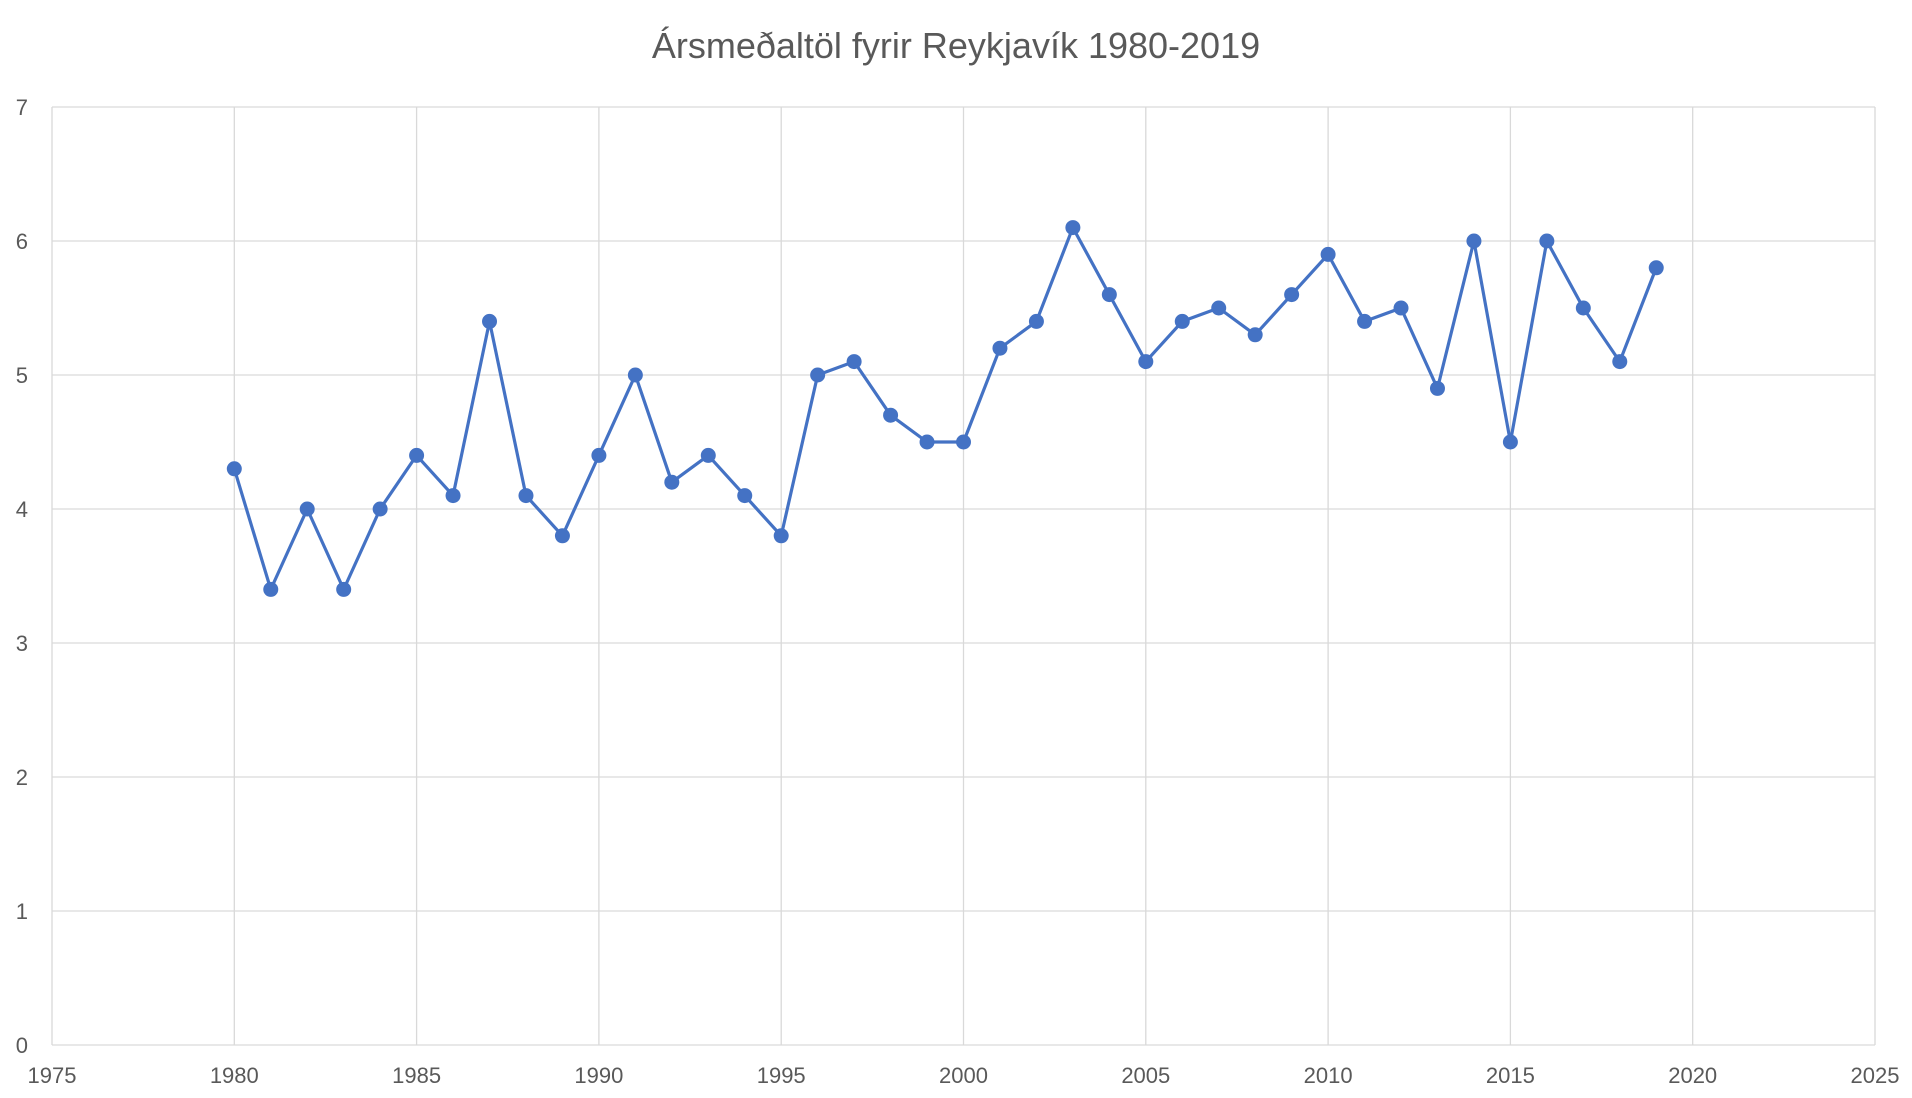 This screenshot has width=1912, height=1098. Describe the element at coordinates (598, 1075) in the screenshot. I see `x-tick-label: 1990` at that location.